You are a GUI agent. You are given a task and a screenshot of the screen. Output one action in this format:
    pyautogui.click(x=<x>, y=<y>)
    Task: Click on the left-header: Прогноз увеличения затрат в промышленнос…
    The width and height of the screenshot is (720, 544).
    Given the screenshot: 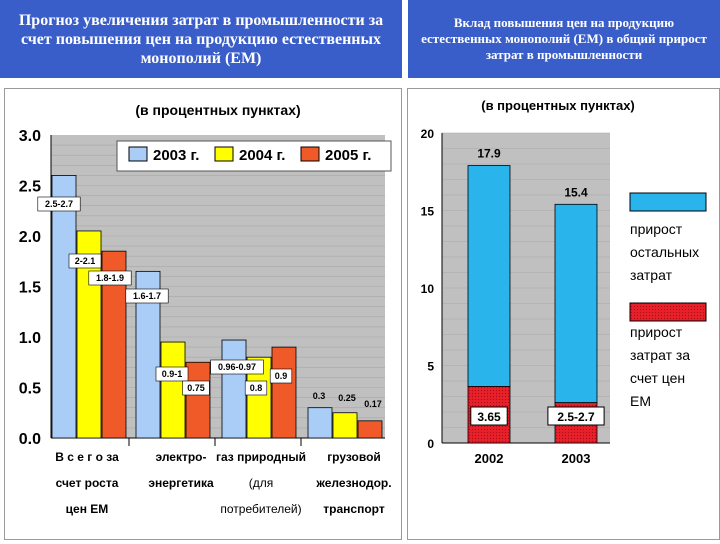 What is the action you would take?
    pyautogui.click(x=201, y=39)
    